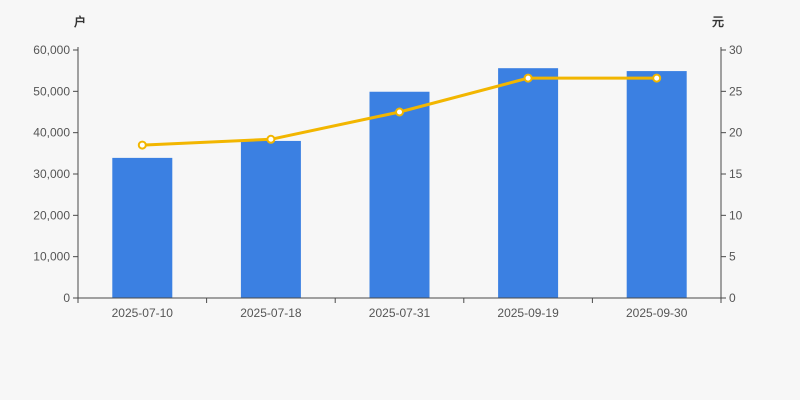 Image resolution: width=800 pixels, height=400 pixels. What do you see at coordinates (736, 50) in the screenshot?
I see `y-axis-right-tick-label: 30` at bounding box center [736, 50].